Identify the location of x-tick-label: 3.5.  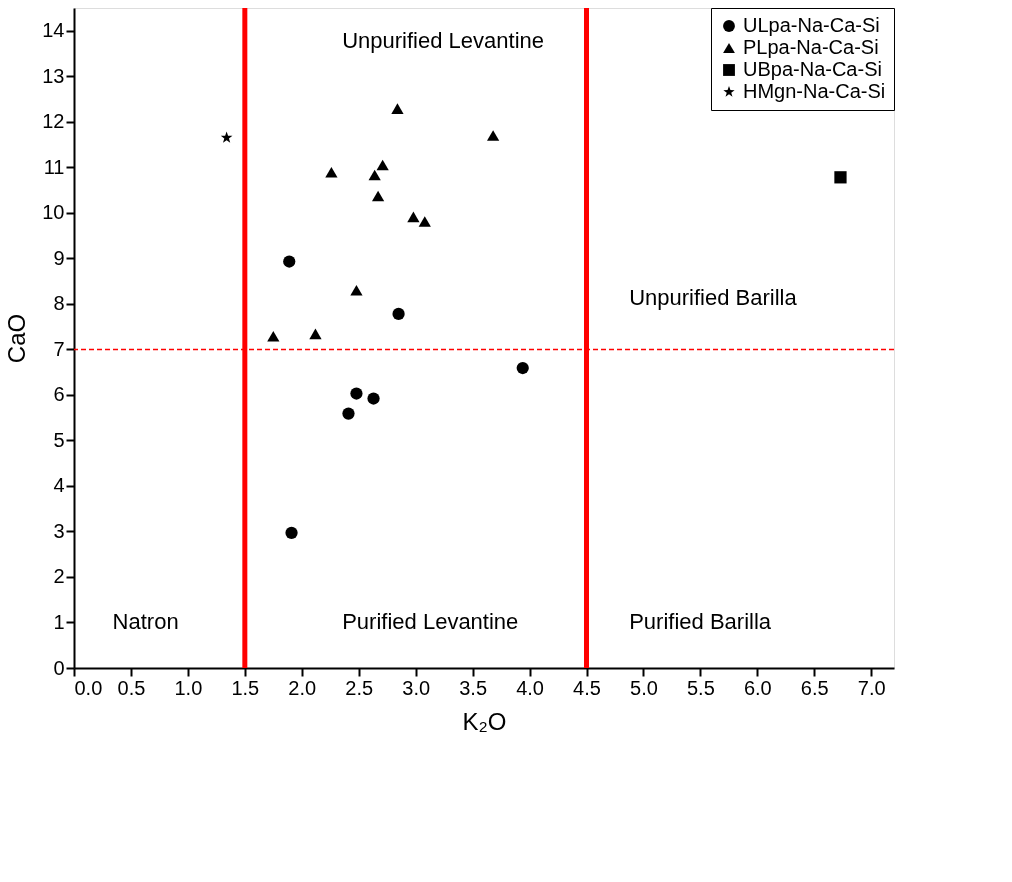
(473, 687).